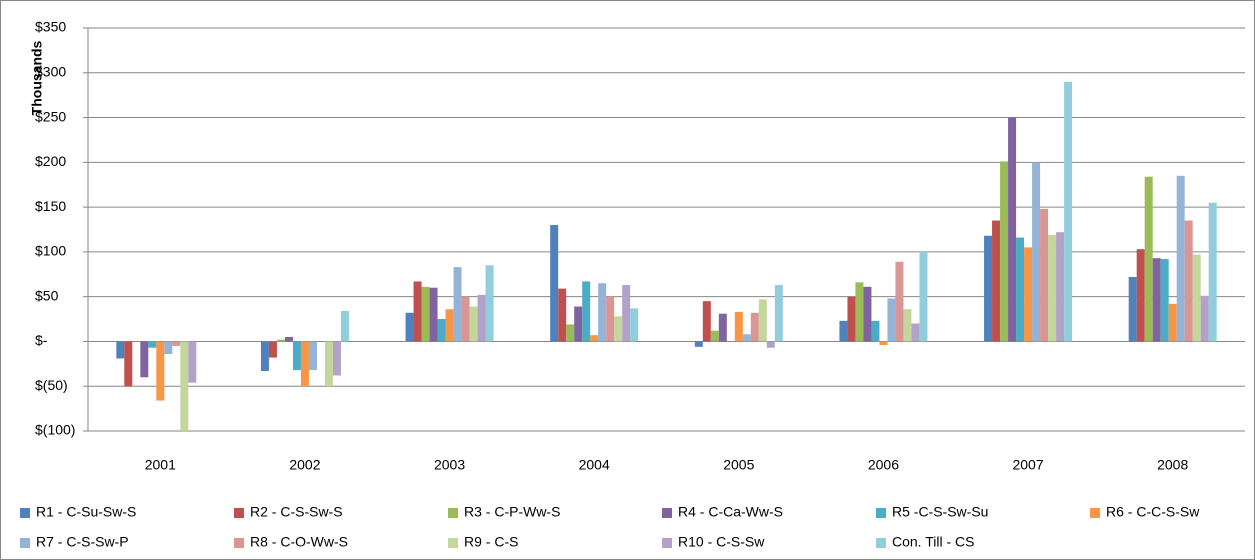 The width and height of the screenshot is (1255, 560). Describe the element at coordinates (50, 251) in the screenshot. I see `y-tick-label: $100` at that location.